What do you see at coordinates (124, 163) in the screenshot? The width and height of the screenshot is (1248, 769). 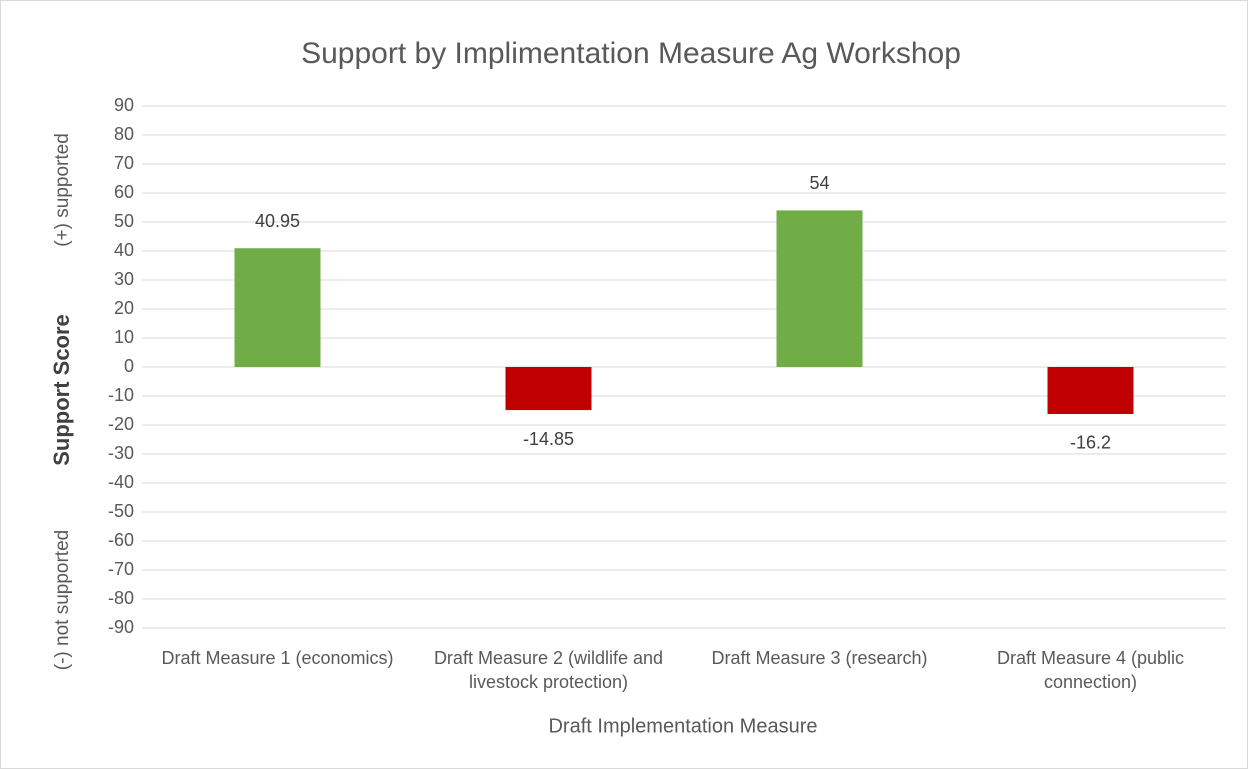 I see `y-tick-label: 70` at bounding box center [124, 163].